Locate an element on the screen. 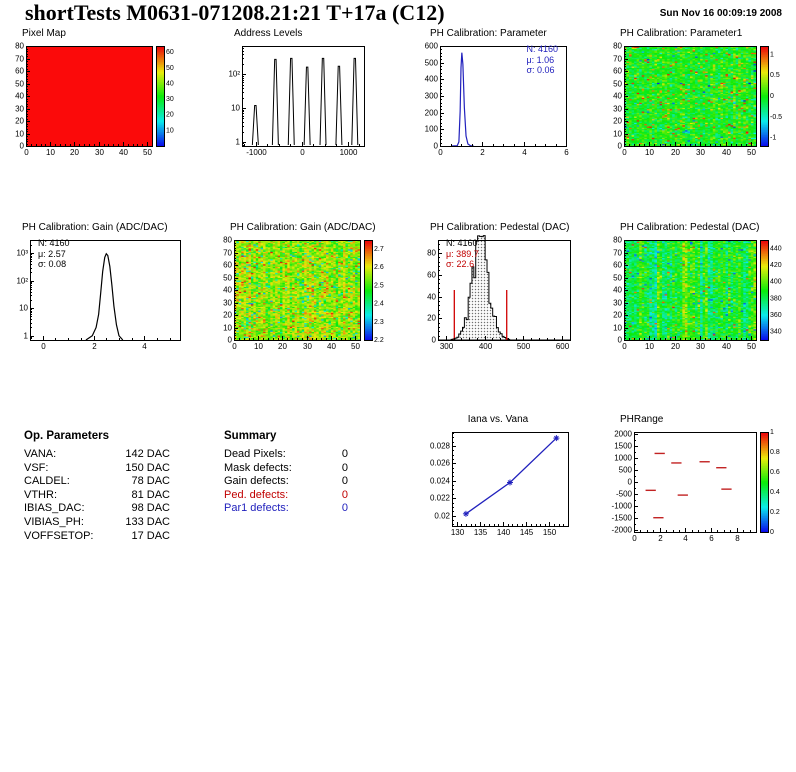  plot-ph-parameter1-map: PH Calibration: Parameter1 is located at coordinates (698, 94).